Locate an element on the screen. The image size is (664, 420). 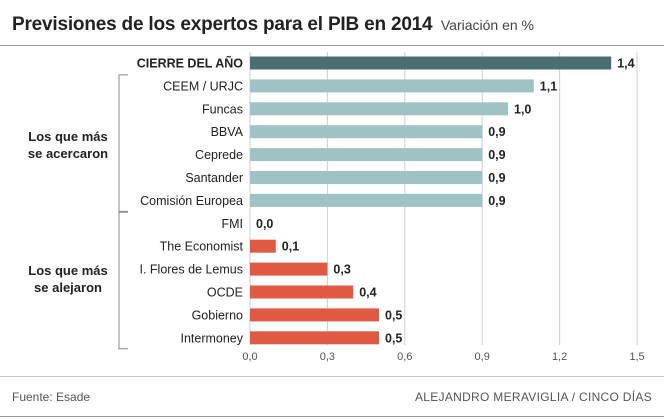
category-label: I. Flores de Lemus is located at coordinates (191, 270).